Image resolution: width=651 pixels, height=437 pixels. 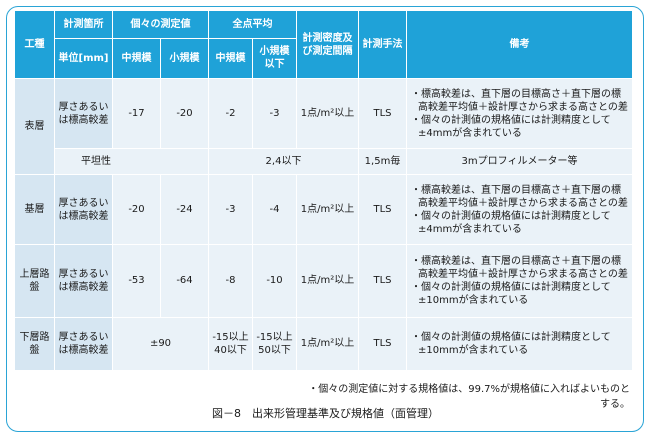 I want to click on kobetsu-chu-cell: -53, so click(x=136, y=281).